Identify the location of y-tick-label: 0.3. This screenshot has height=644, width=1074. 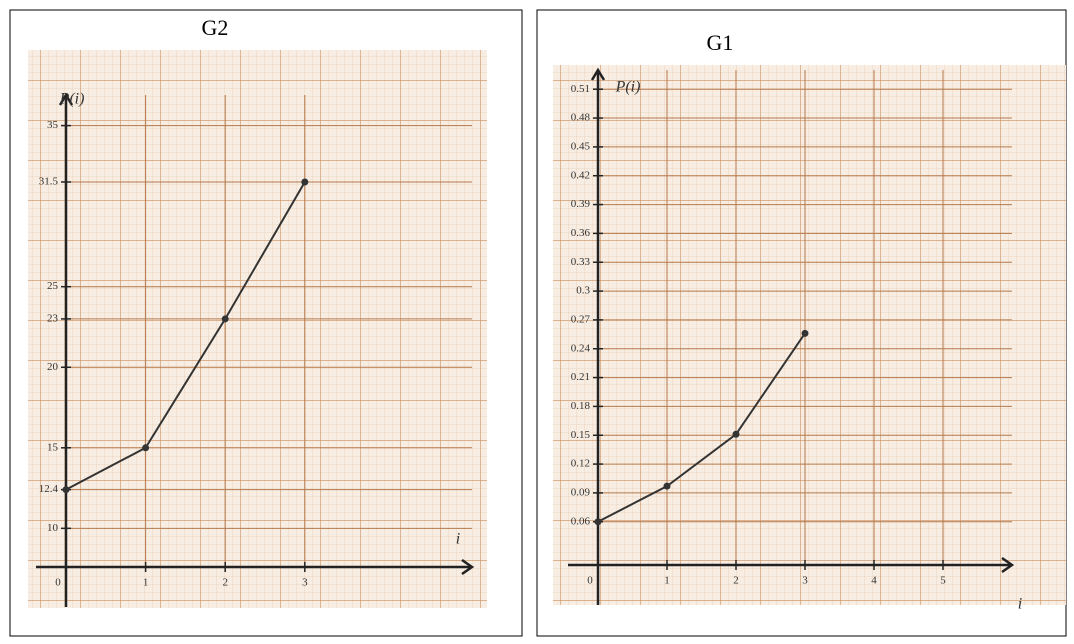
(583, 291).